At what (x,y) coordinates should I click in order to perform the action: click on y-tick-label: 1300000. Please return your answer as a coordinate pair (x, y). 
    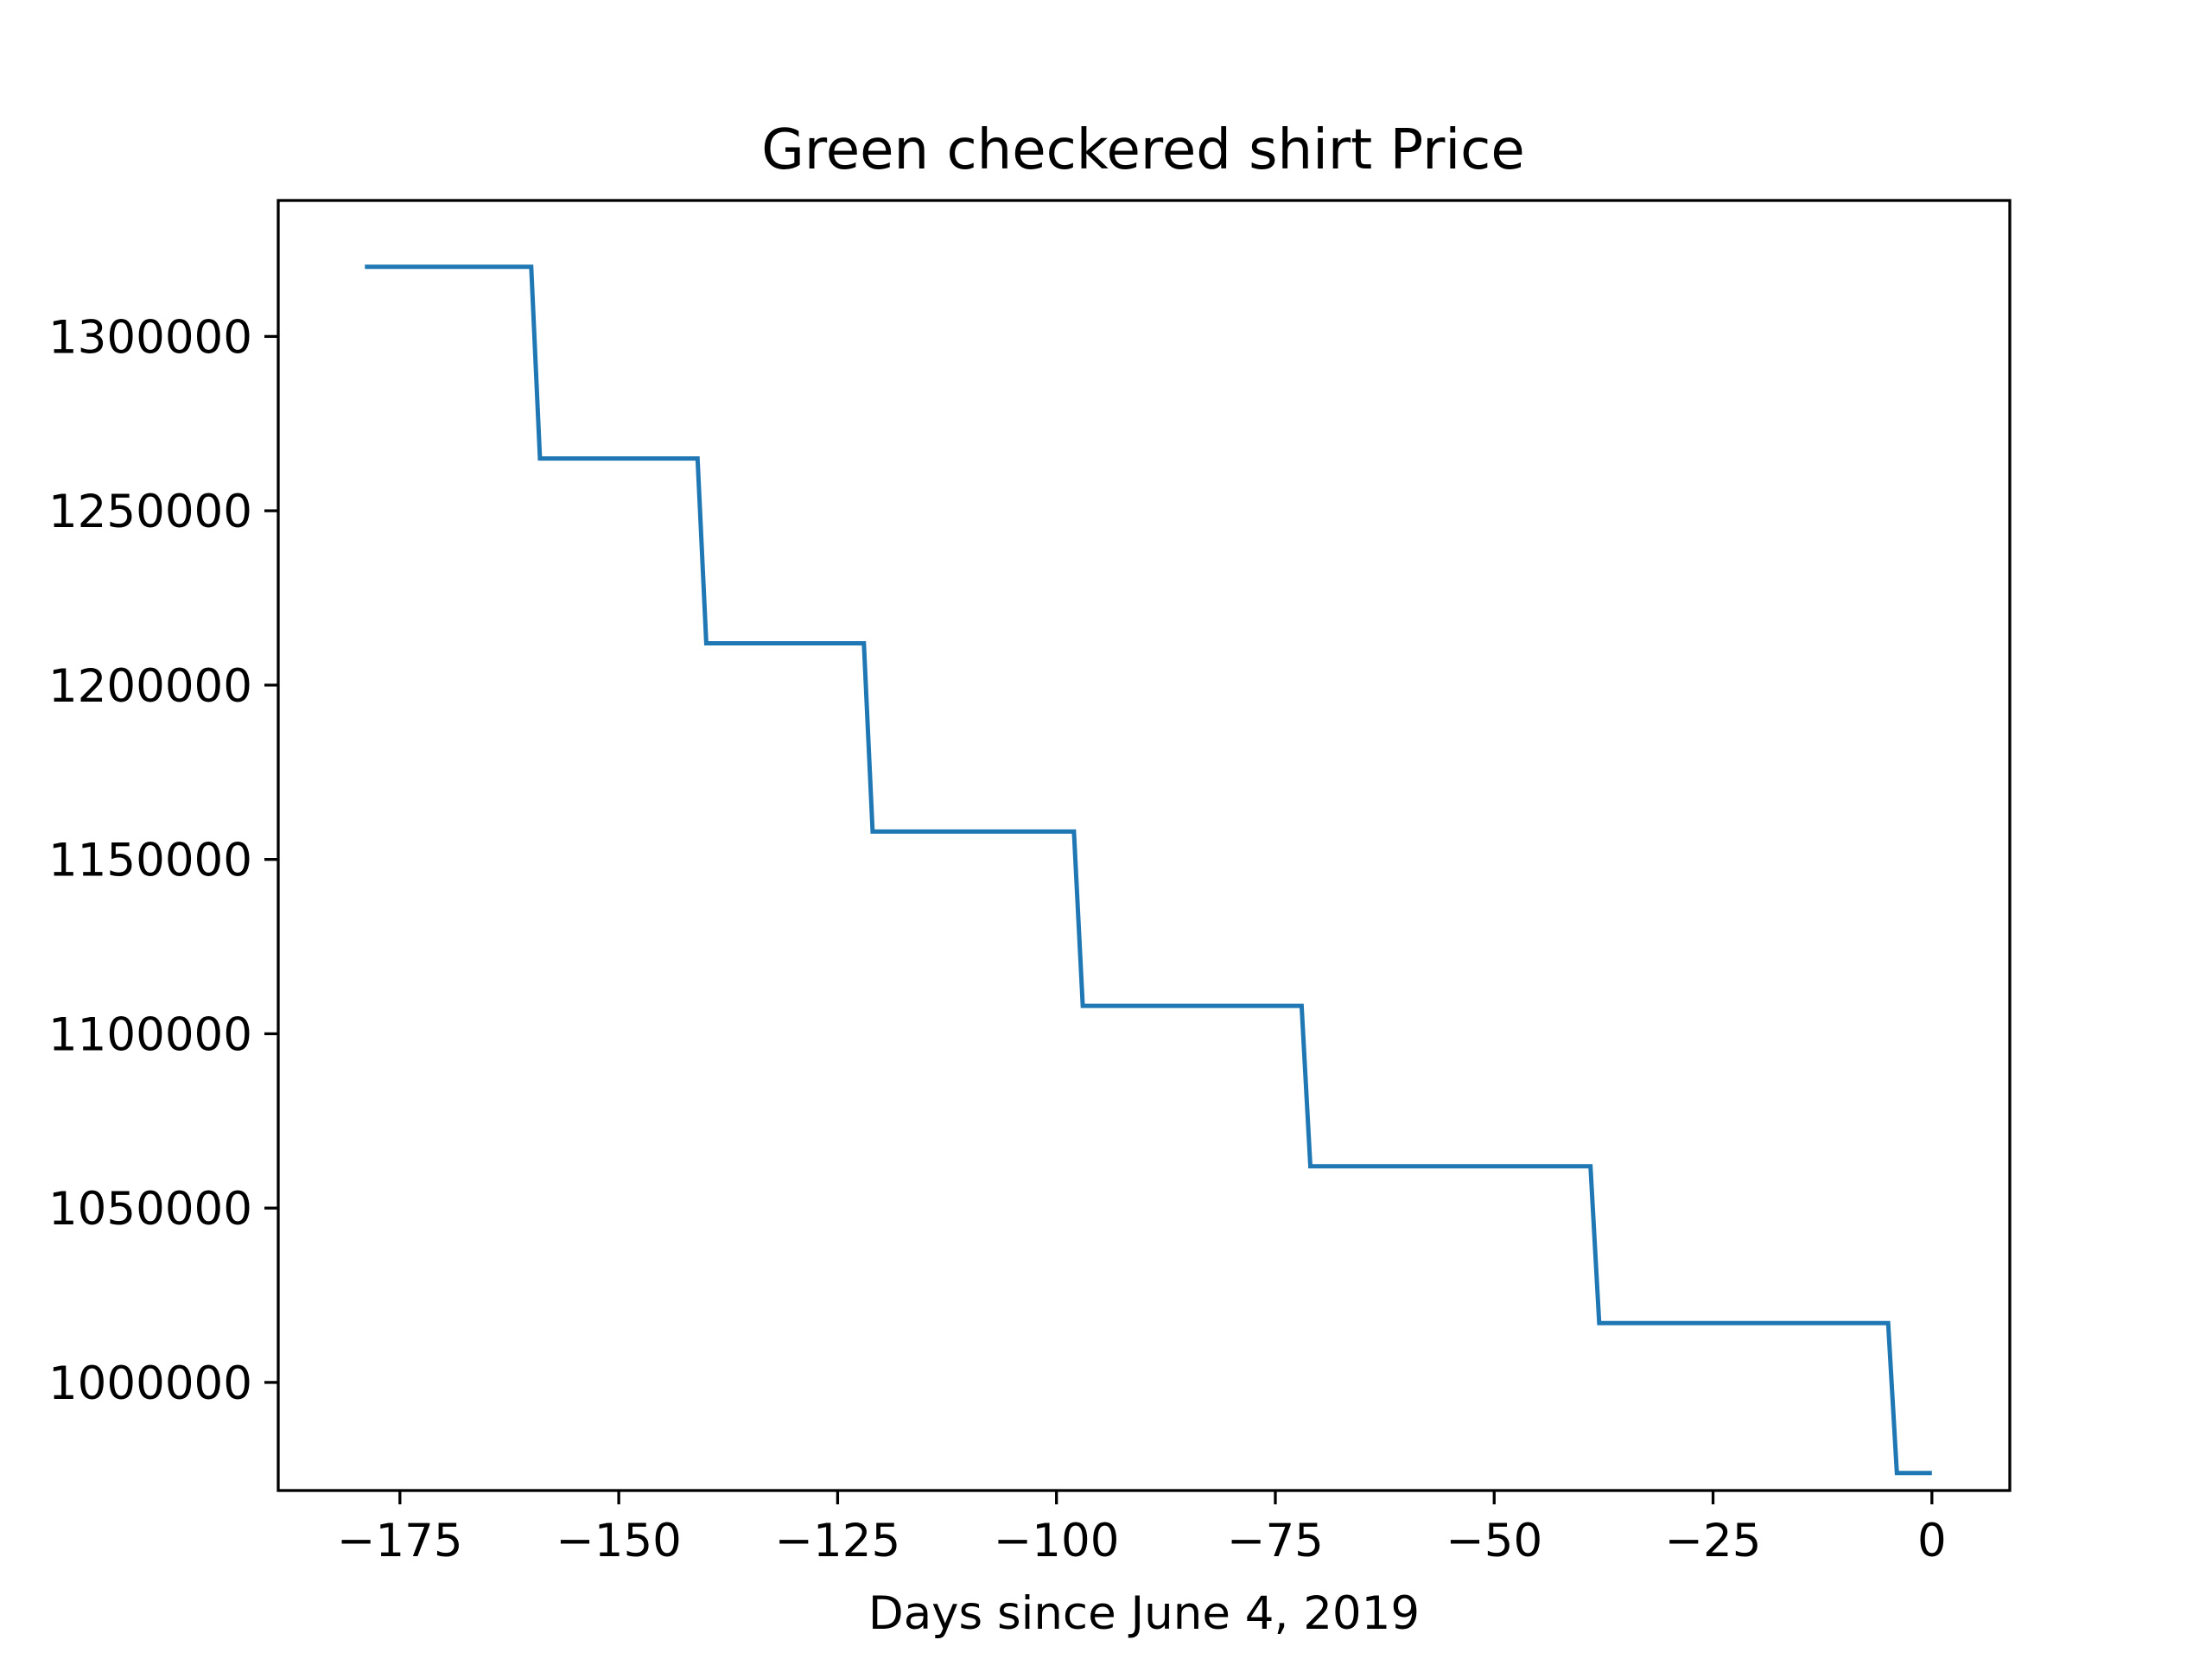
    Looking at the image, I should click on (150, 337).